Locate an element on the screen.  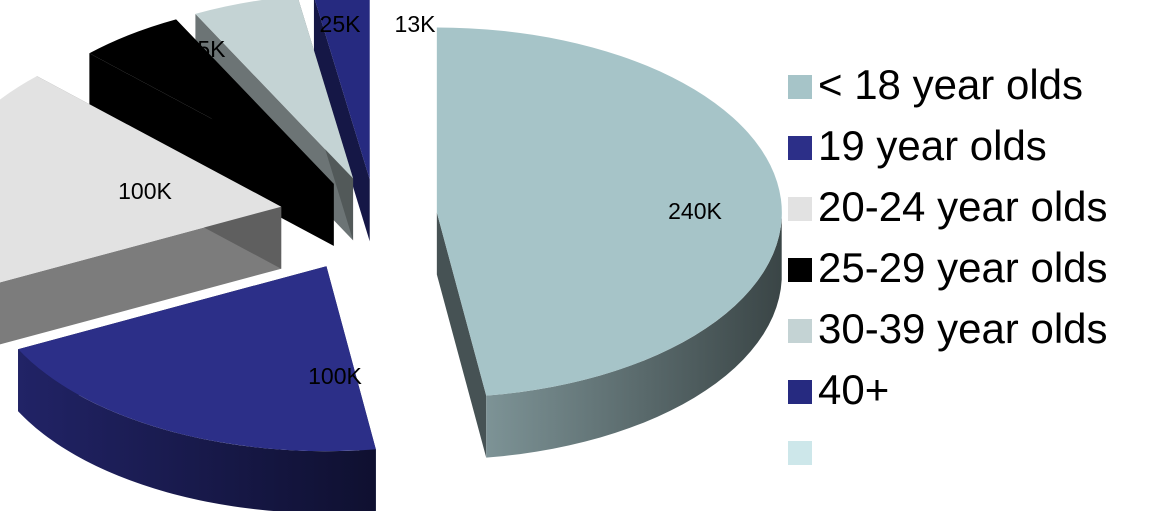
legend-label: 40+ is located at coordinates (853, 389).